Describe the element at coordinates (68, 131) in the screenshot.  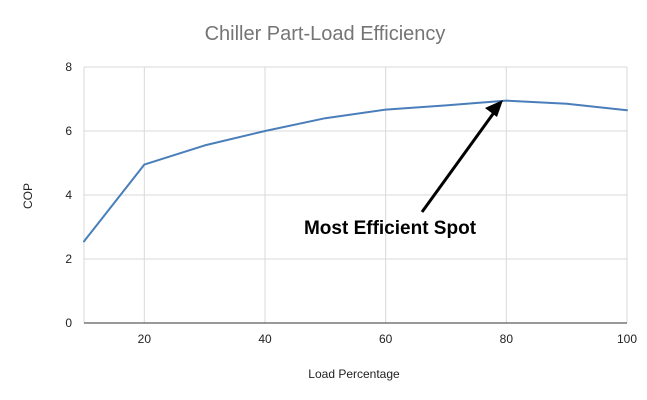
I see `y-tick-label: 6` at that location.